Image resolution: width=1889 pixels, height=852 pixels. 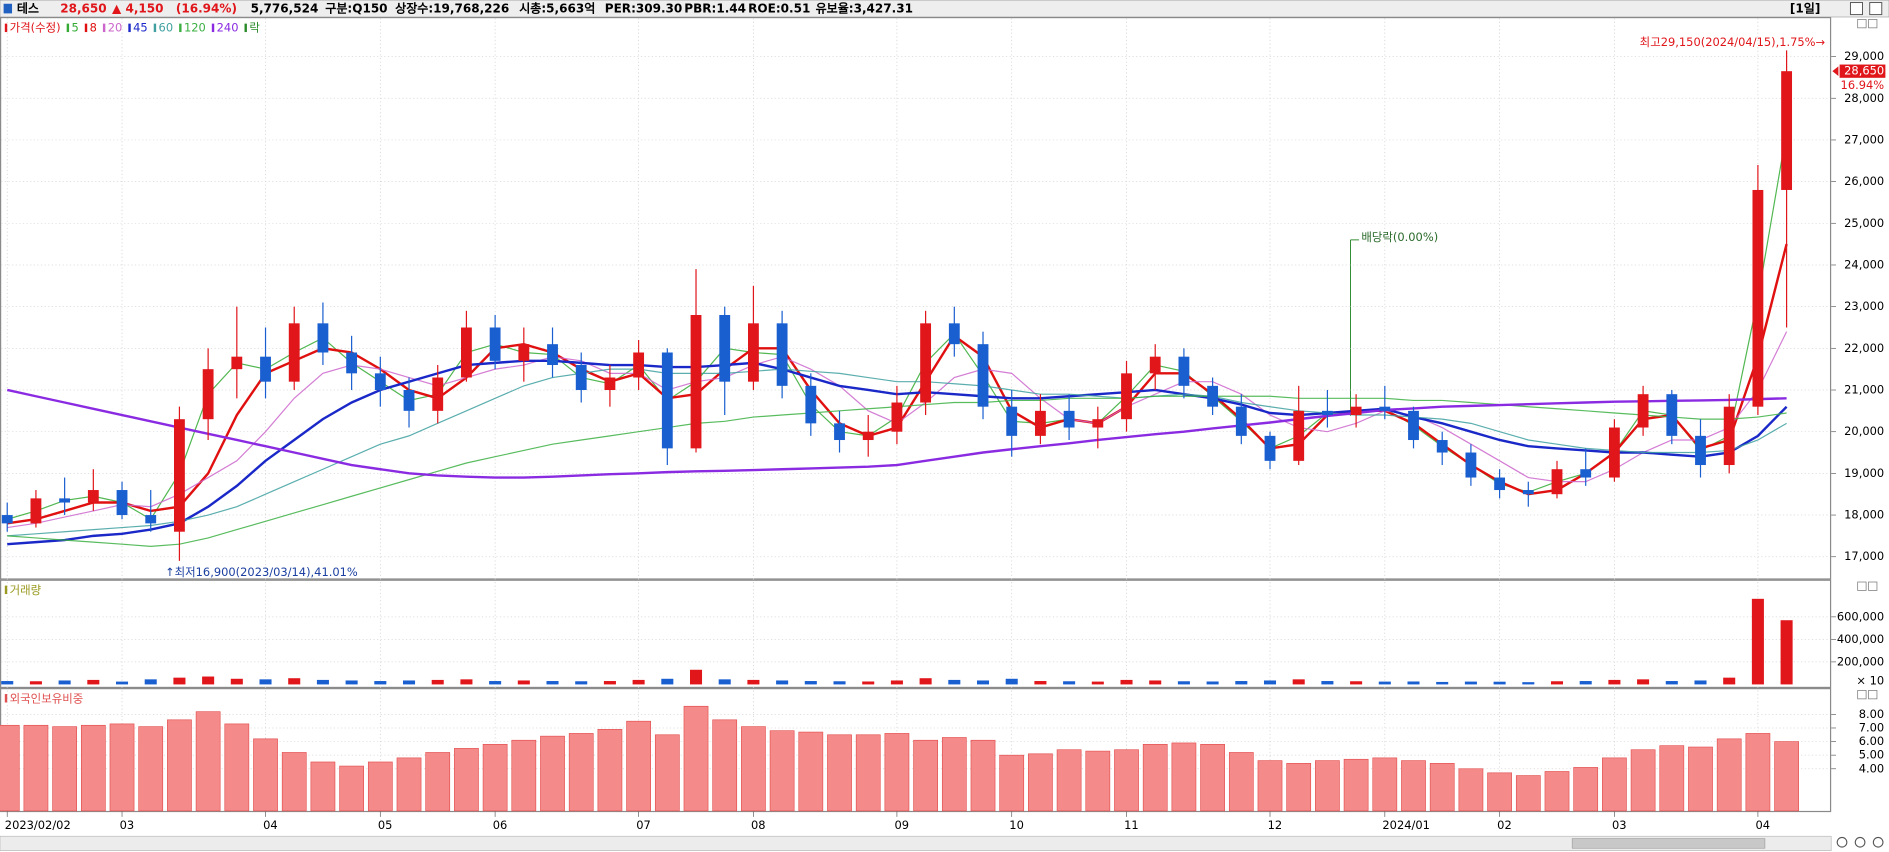 I want to click on maximize-button, so click(x=1856, y=9).